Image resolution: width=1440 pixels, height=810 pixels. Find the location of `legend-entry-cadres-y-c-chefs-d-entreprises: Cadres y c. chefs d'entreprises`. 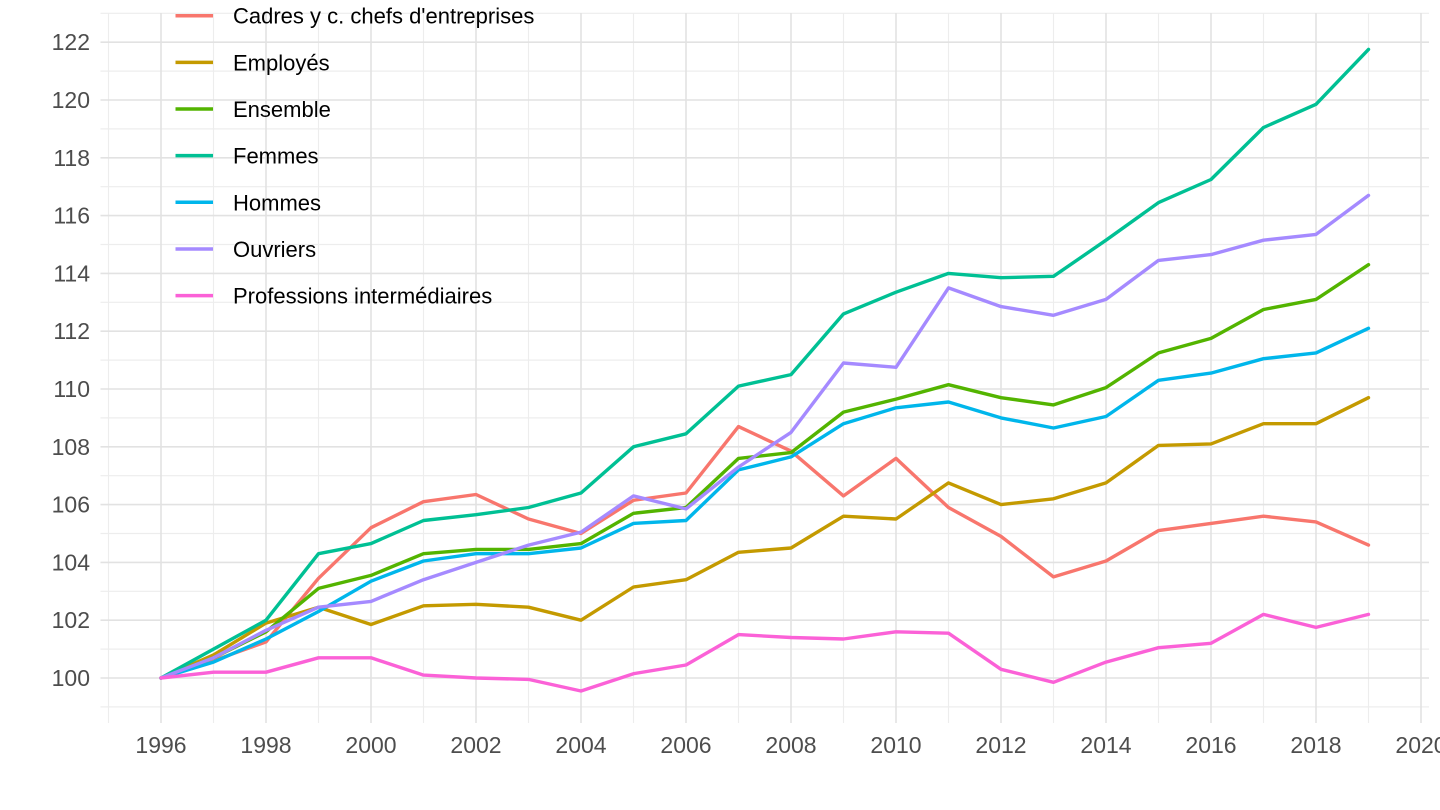

legend-entry-cadres-y-c-chefs-d-entreprises: Cadres y c. chefs d'entreprises is located at coordinates (354, 16).